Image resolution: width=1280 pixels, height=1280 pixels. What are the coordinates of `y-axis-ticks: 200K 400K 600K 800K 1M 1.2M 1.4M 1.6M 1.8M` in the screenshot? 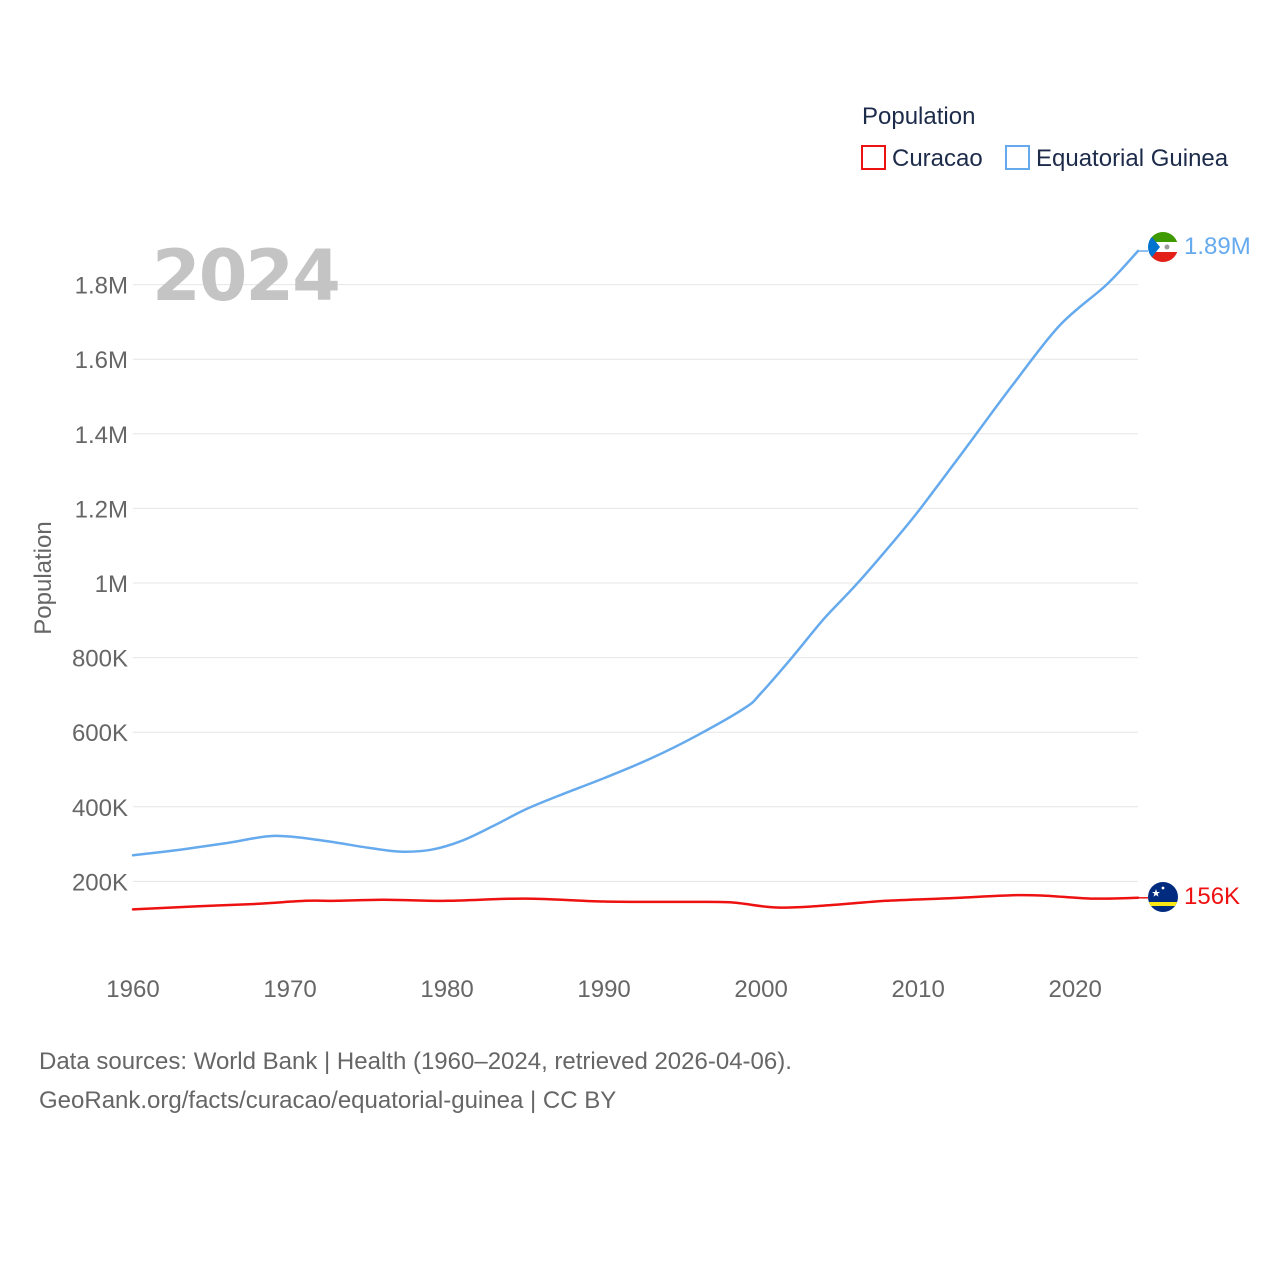 It's located at (100, 585).